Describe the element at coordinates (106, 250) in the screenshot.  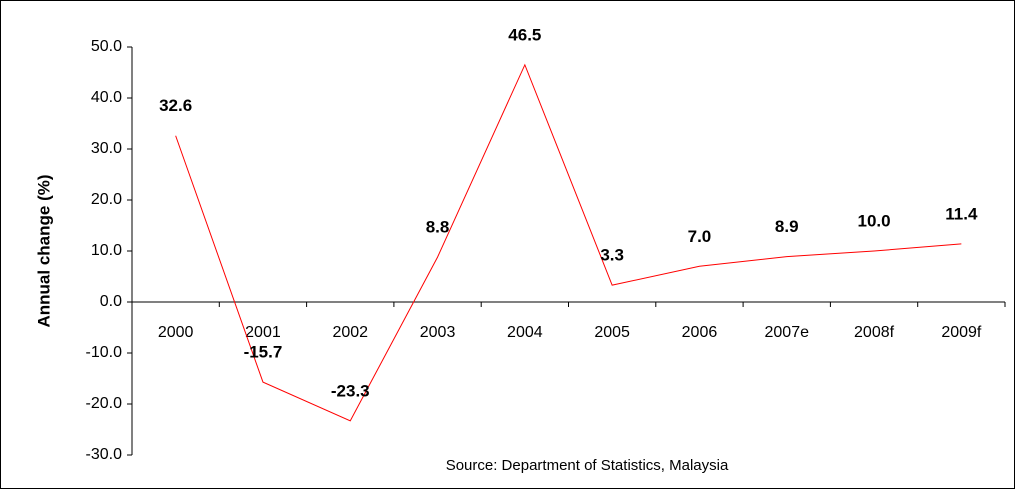
I see `y-tick-label: 10.0` at that location.